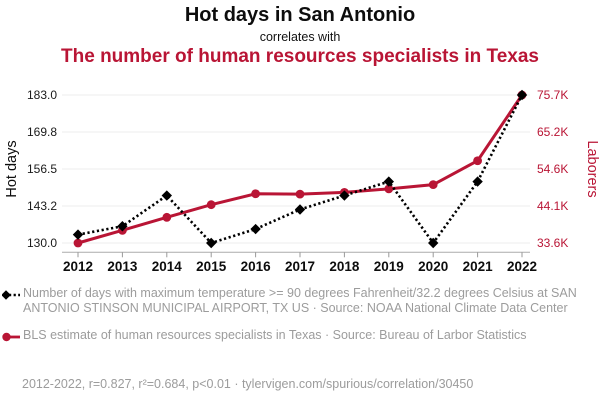 This screenshot has width=600, height=408. I want to click on left-axis-title: Hot days, so click(12, 168).